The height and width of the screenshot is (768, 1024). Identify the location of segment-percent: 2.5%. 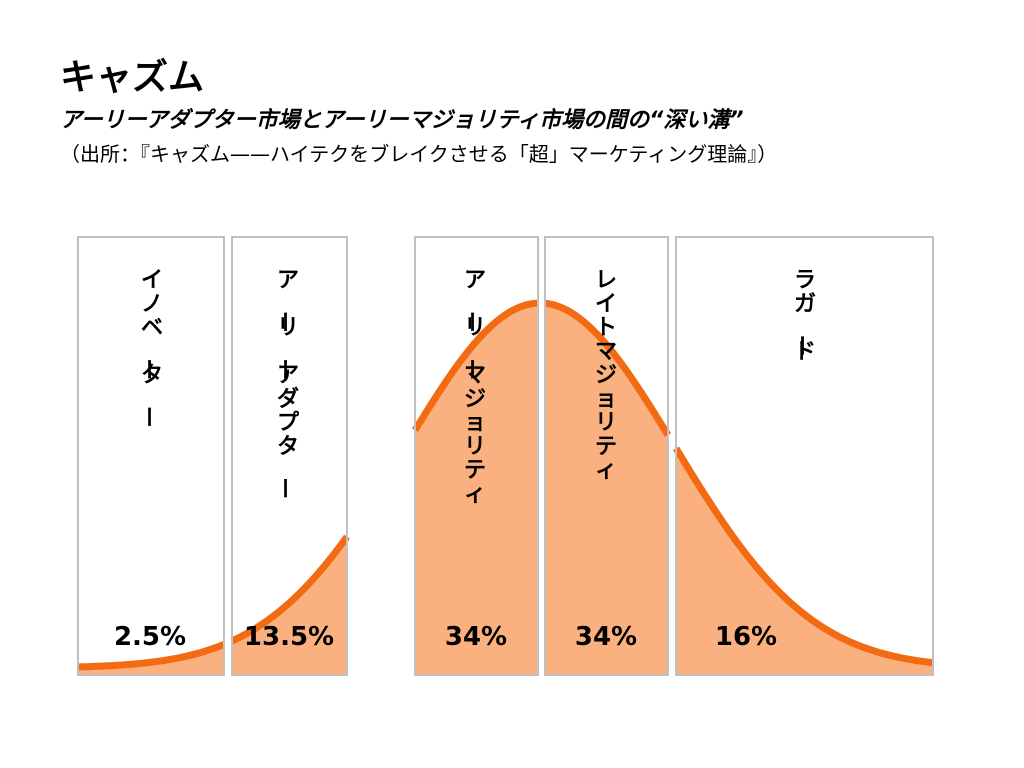
(150, 637).